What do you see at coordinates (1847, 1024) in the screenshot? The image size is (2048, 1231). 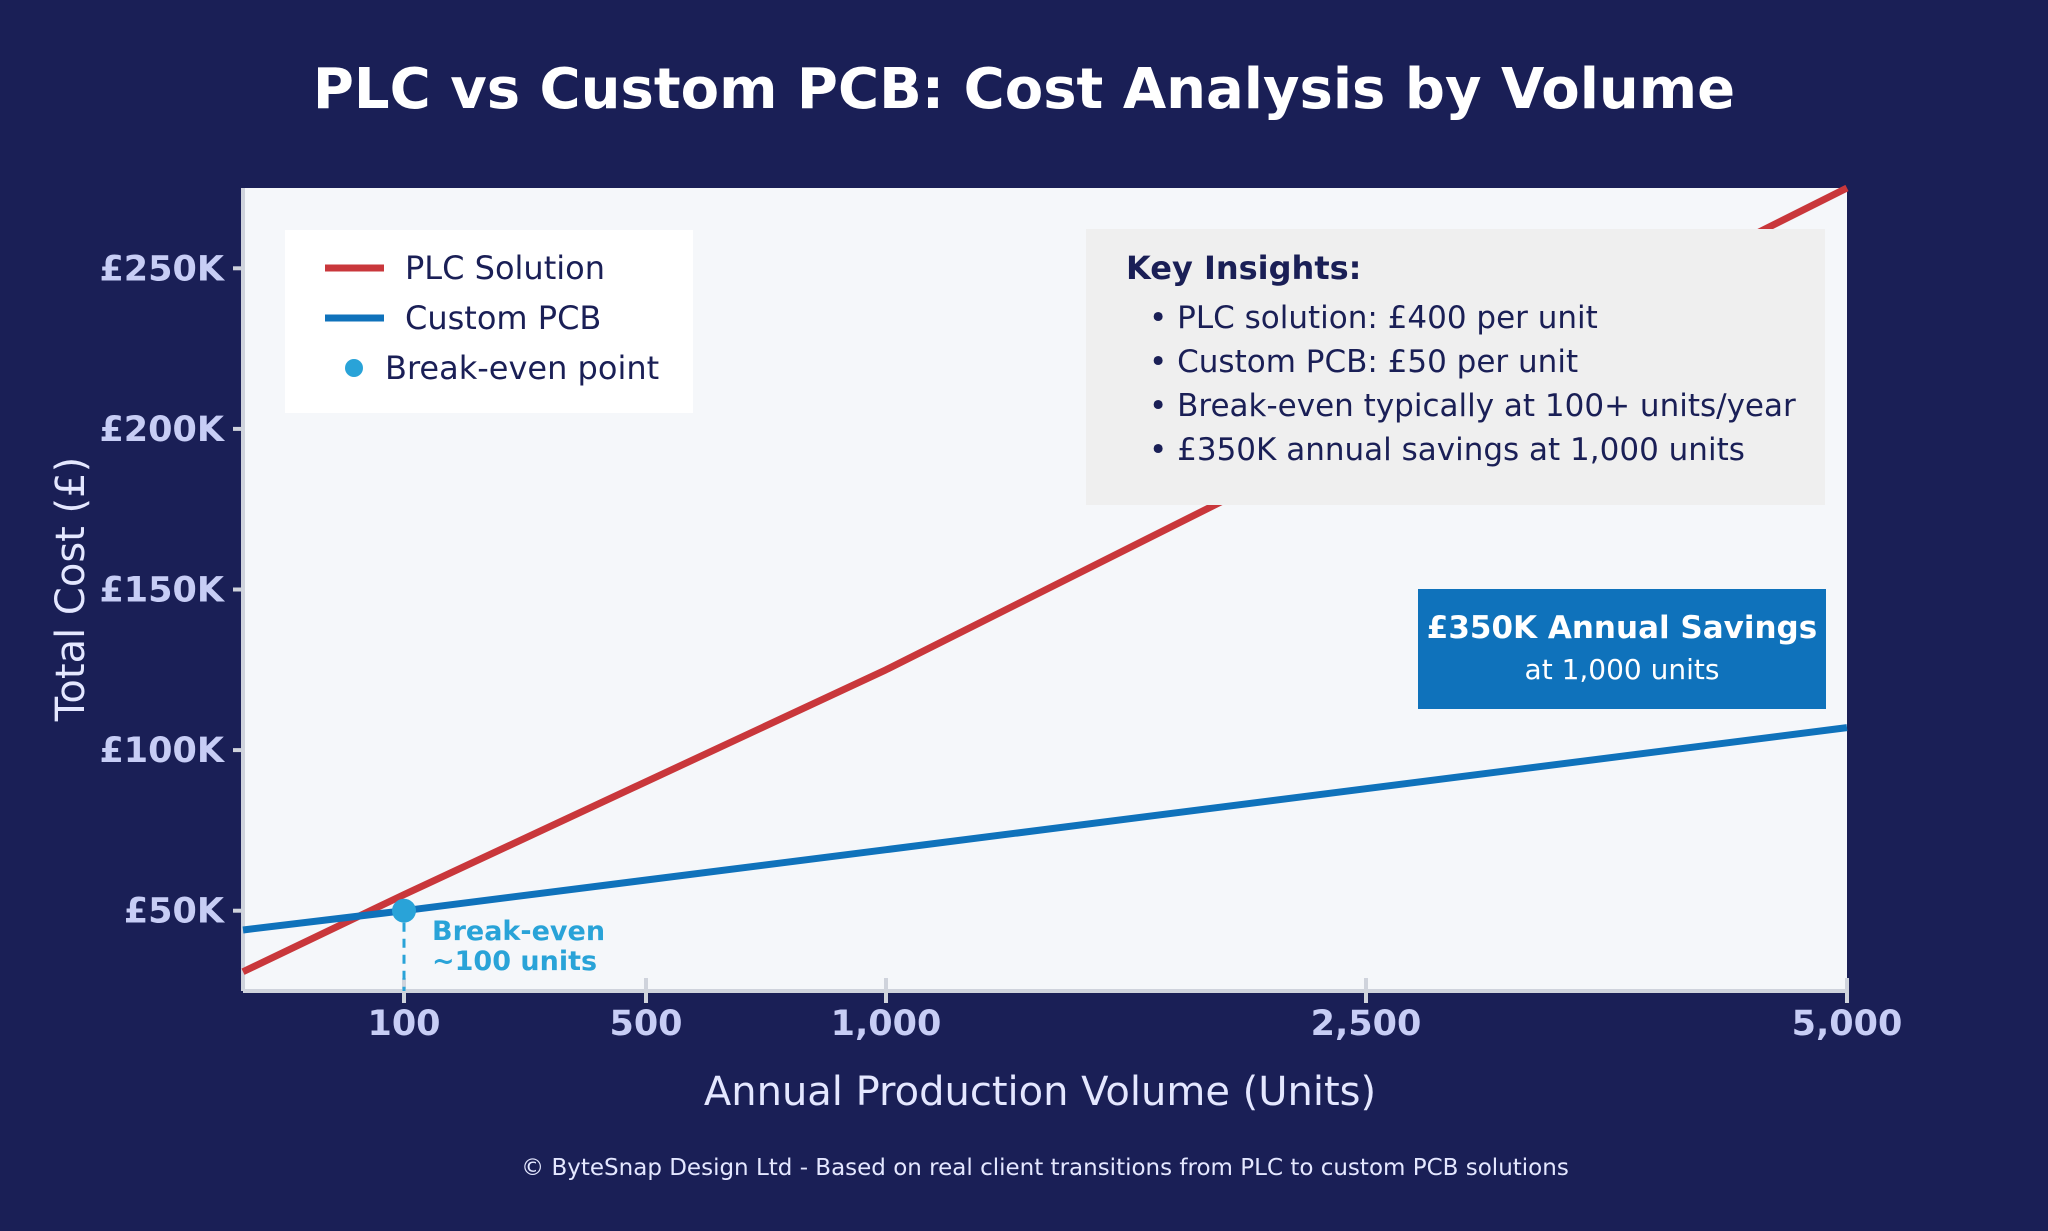 I see `x-tick-label: 5,000` at bounding box center [1847, 1024].